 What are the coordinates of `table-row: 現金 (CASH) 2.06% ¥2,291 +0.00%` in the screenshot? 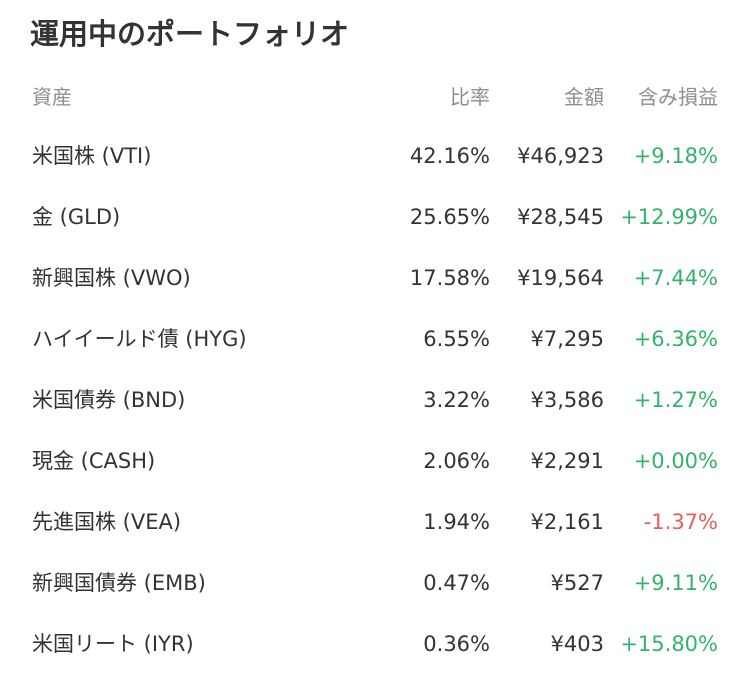 It's located at (375, 461).